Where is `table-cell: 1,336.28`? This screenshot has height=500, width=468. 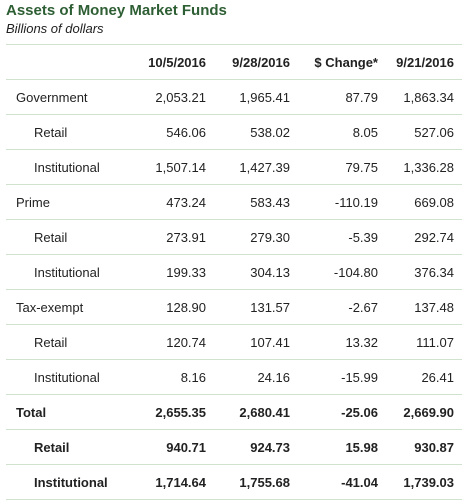 table-cell: 1,336.28 is located at coordinates (422, 167).